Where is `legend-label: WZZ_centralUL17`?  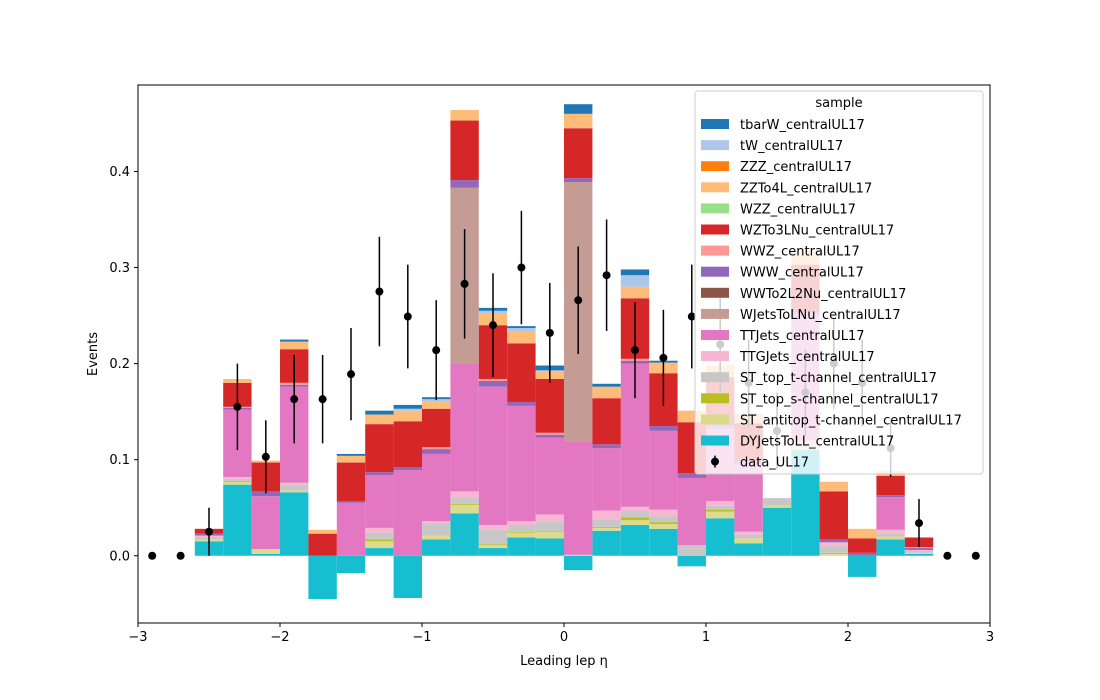 legend-label: WZZ_centralUL17 is located at coordinates (798, 209).